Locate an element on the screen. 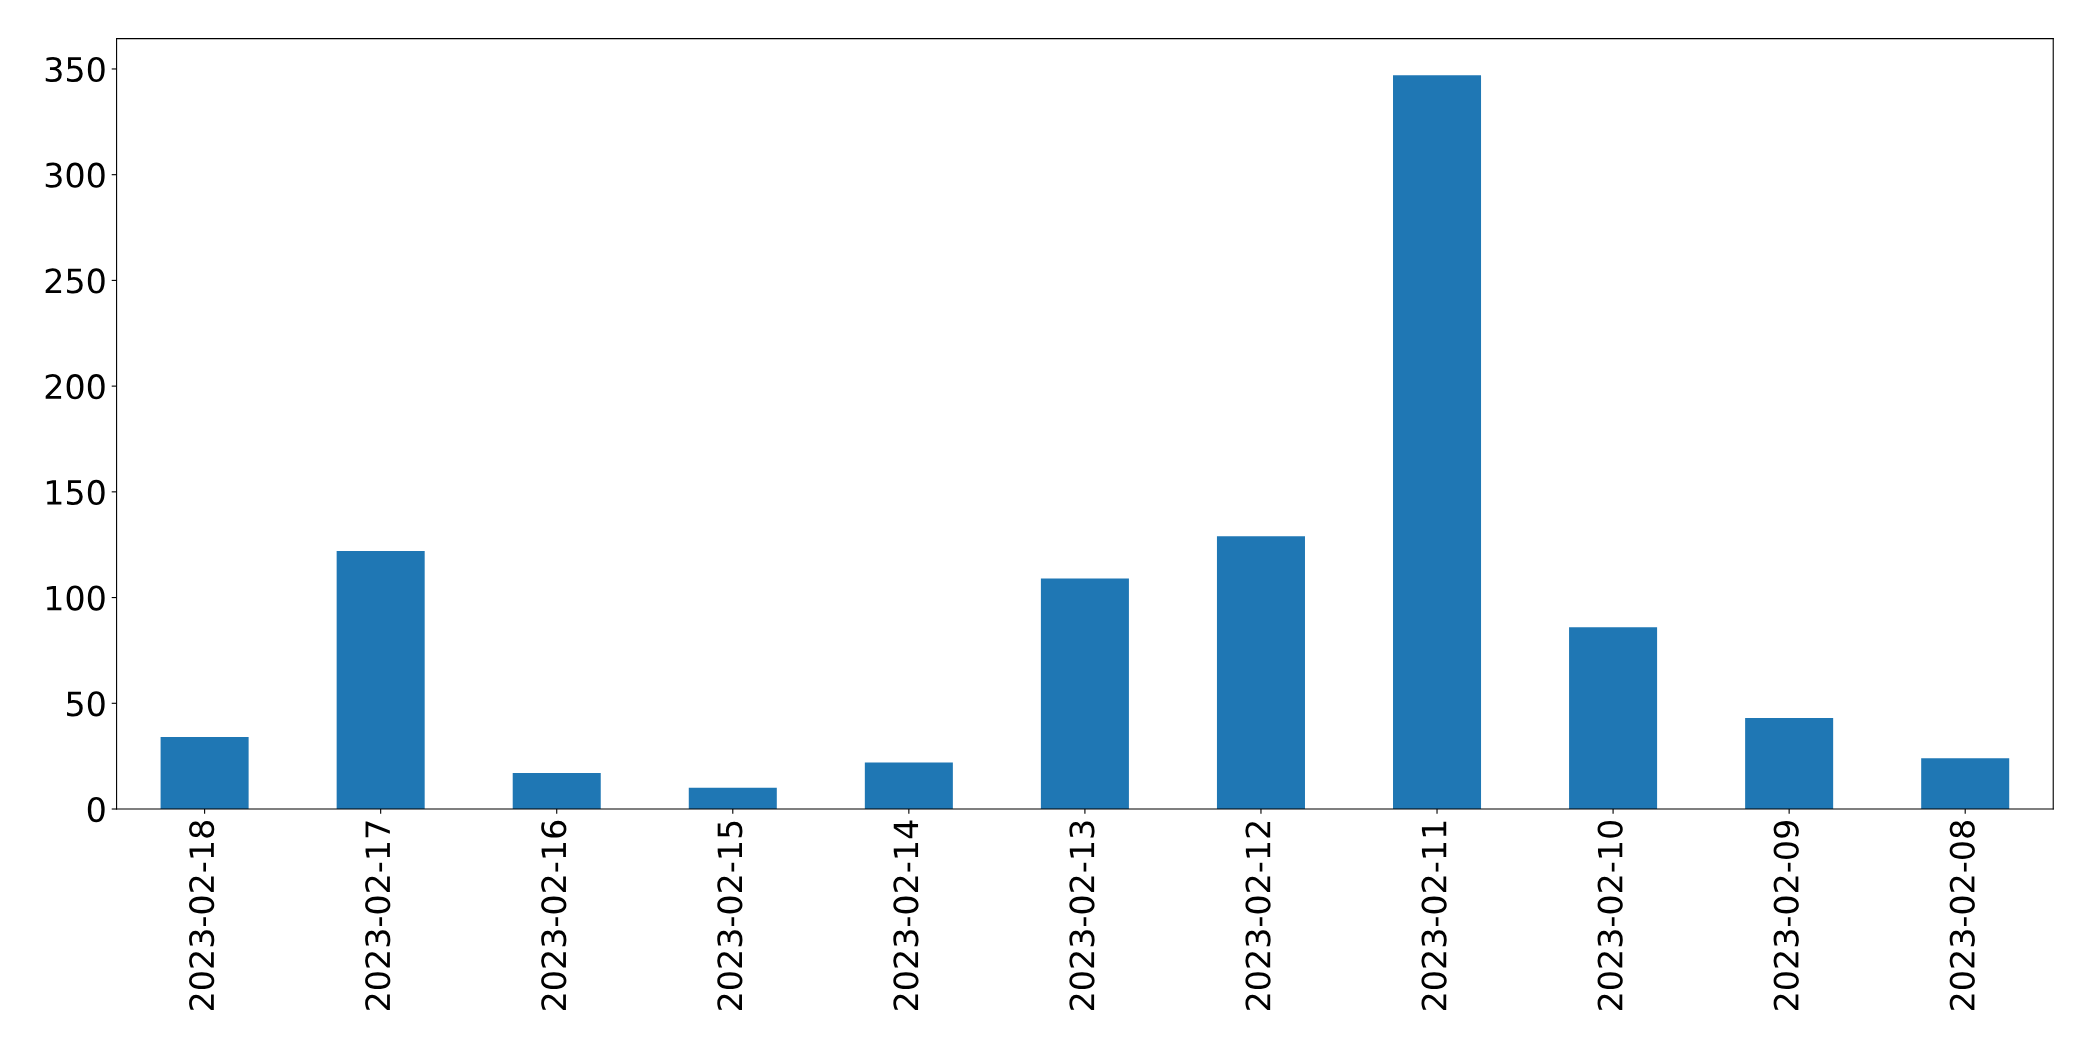  x-tick-label: 2023-02-16 is located at coordinates (554, 915).